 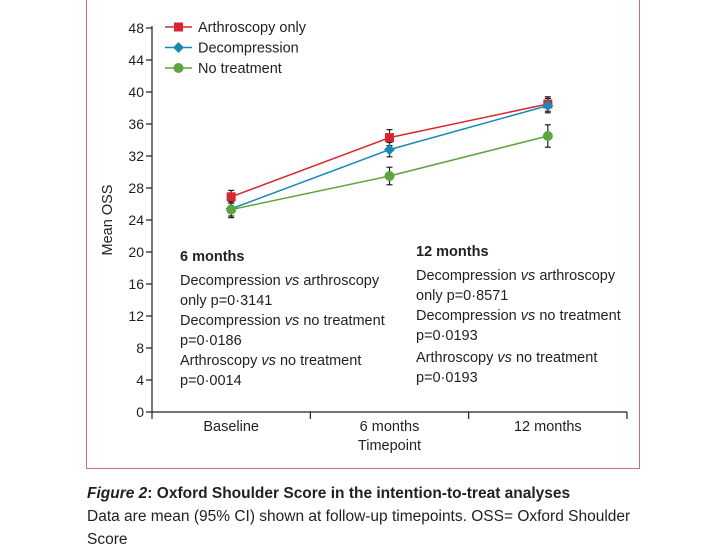 I want to click on y-tick-label: 8, so click(x=140, y=348).